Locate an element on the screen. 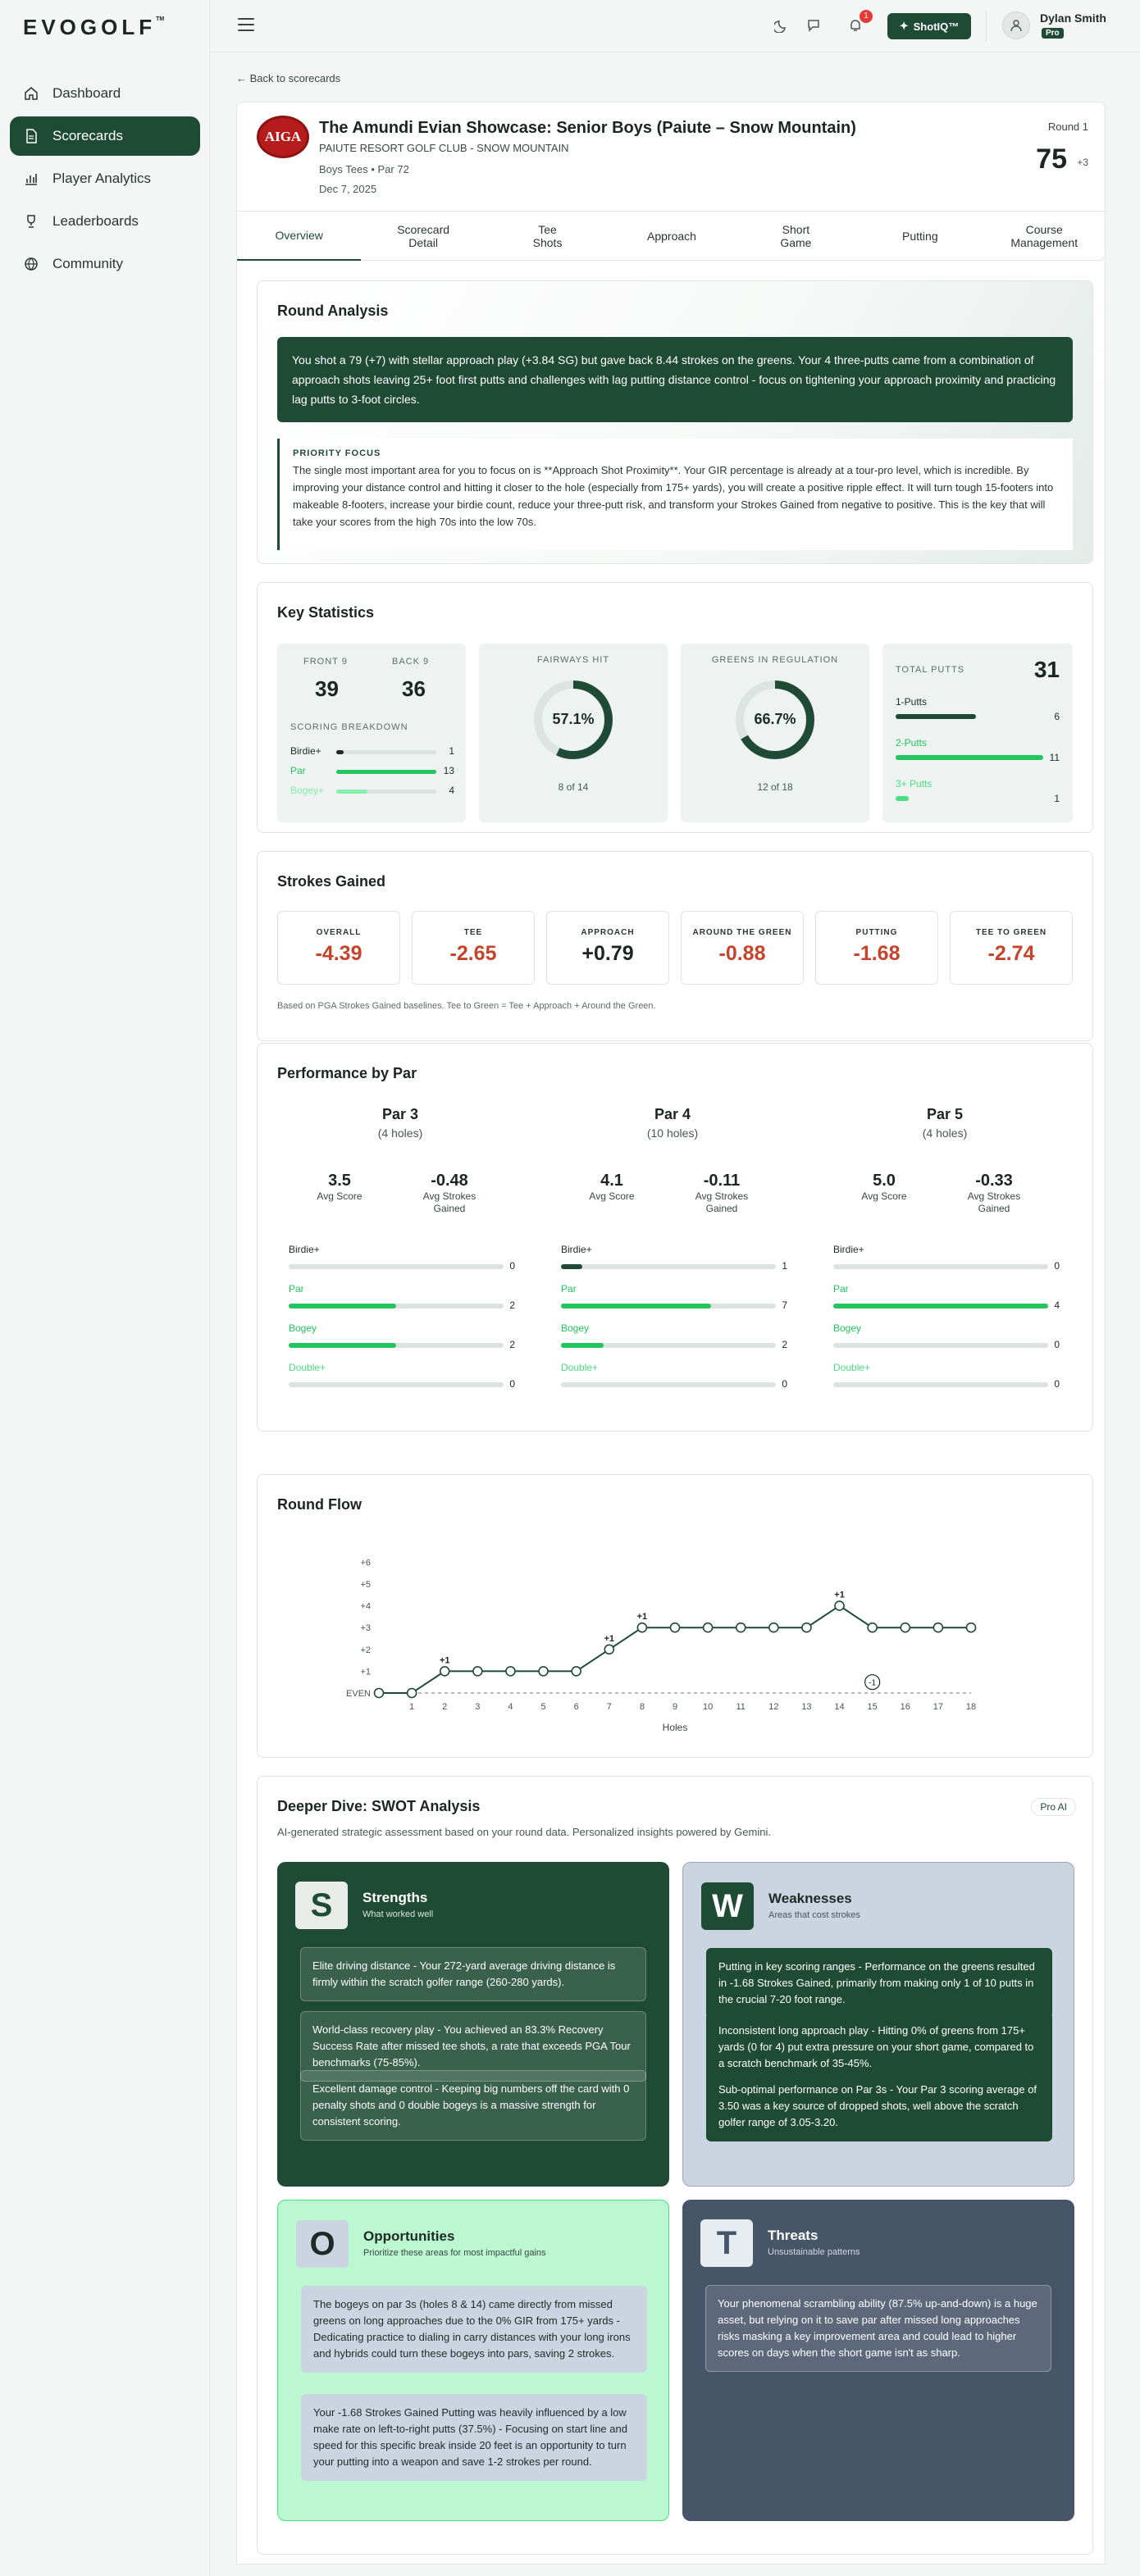  shotiq-button: ✦ ShotIQ™ is located at coordinates (929, 26).